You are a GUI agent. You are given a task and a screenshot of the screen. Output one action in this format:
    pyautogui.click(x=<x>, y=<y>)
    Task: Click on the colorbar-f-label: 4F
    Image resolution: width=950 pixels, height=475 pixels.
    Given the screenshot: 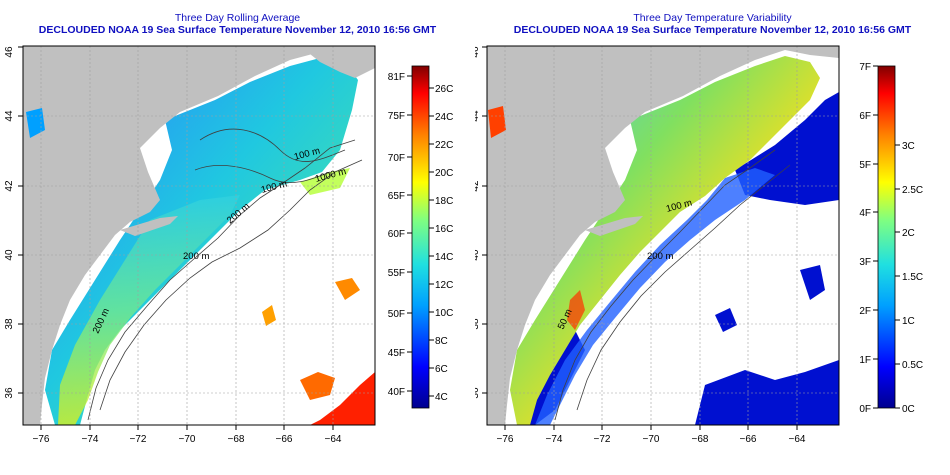 What is the action you would take?
    pyautogui.click(x=865, y=213)
    